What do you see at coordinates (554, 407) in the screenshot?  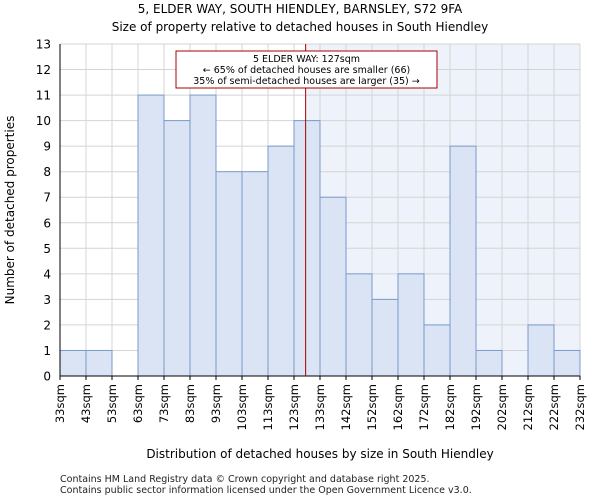 I see `x-tick-label: 222sqm` at bounding box center [554, 407].